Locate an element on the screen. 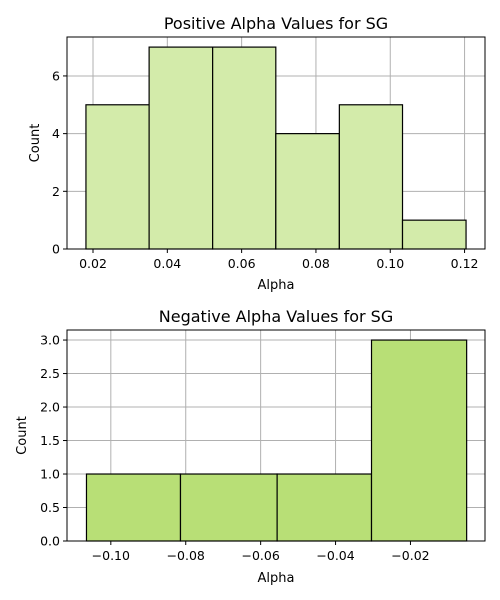 Image resolution: width=500 pixels, height=600 pixels. y-tick-label: 0.0 is located at coordinates (50, 541).